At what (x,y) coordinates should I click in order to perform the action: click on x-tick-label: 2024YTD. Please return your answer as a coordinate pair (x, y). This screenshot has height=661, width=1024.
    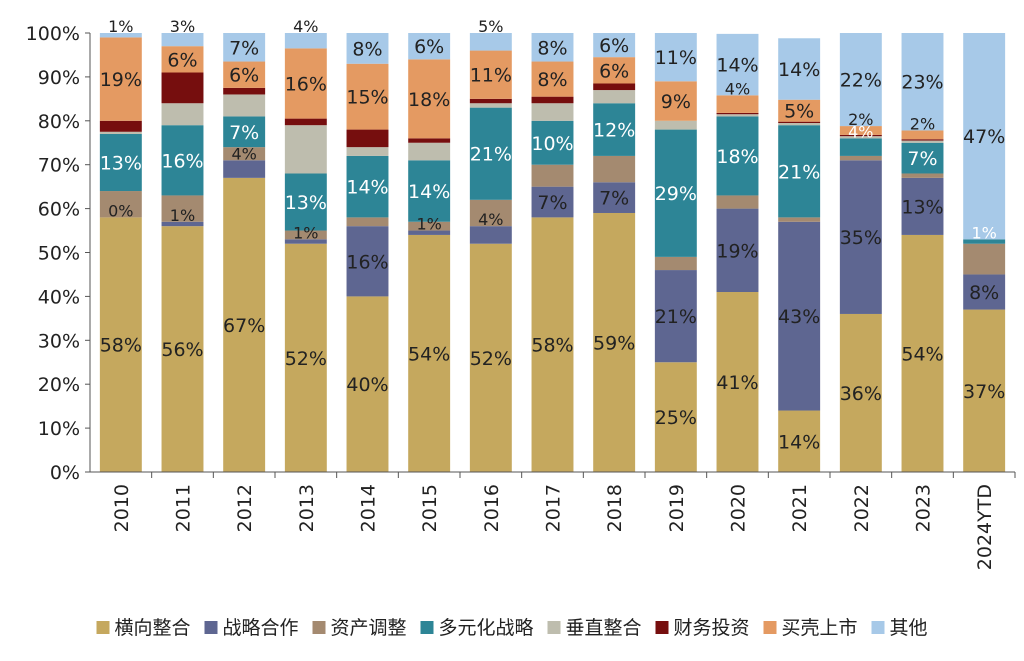
    Looking at the image, I should click on (985, 527).